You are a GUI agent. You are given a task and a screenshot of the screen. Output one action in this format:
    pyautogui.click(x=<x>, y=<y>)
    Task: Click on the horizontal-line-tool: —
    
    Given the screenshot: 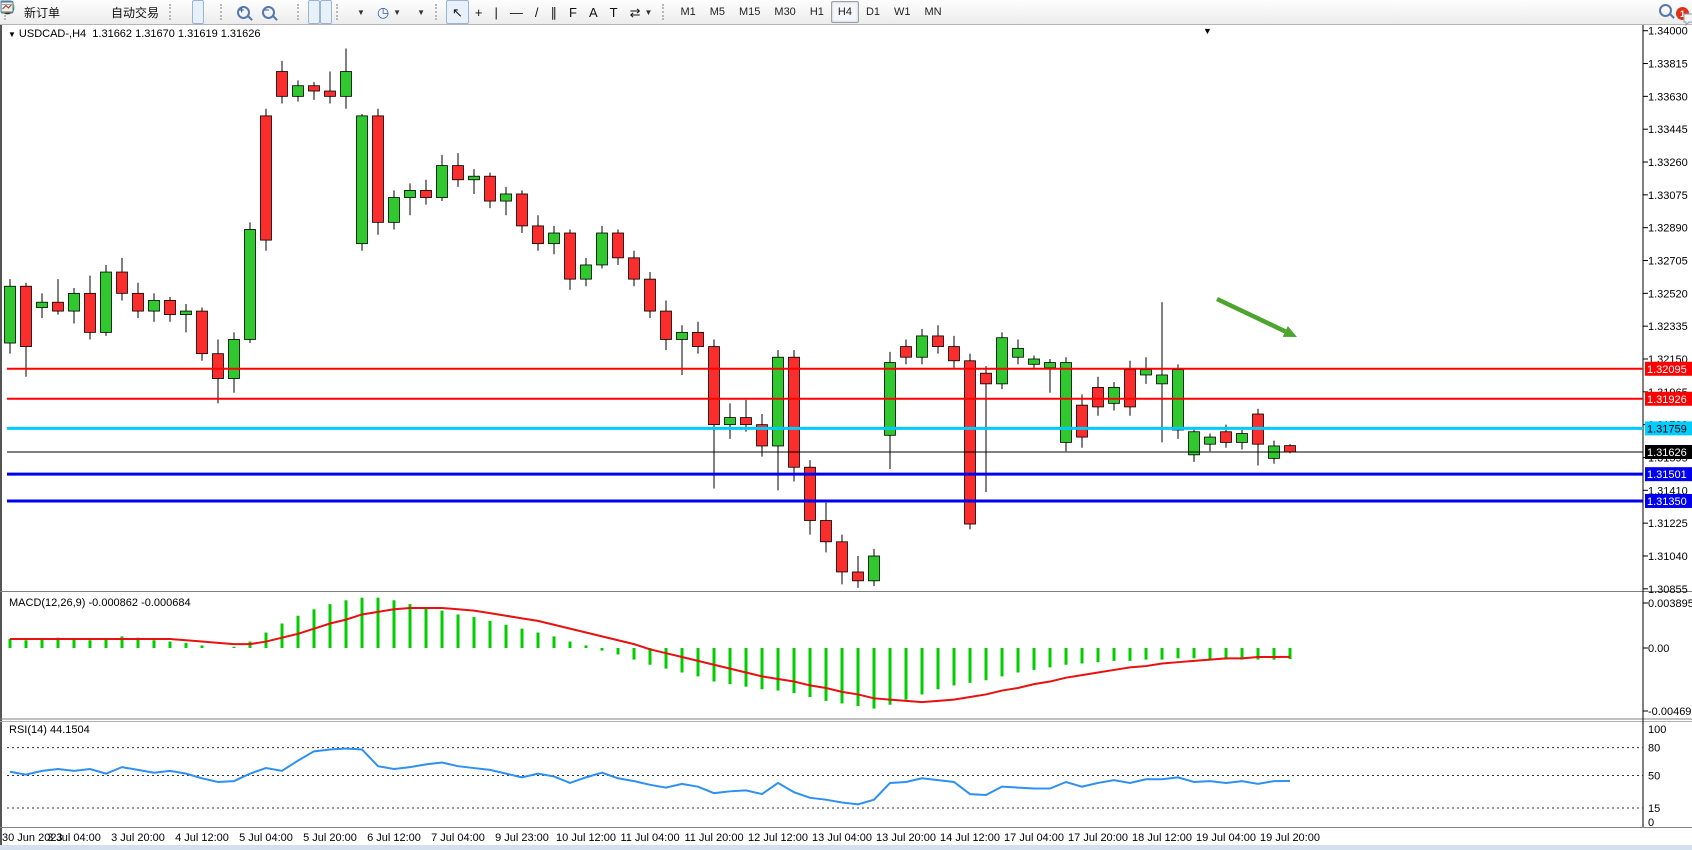 What is the action you would take?
    pyautogui.click(x=516, y=12)
    